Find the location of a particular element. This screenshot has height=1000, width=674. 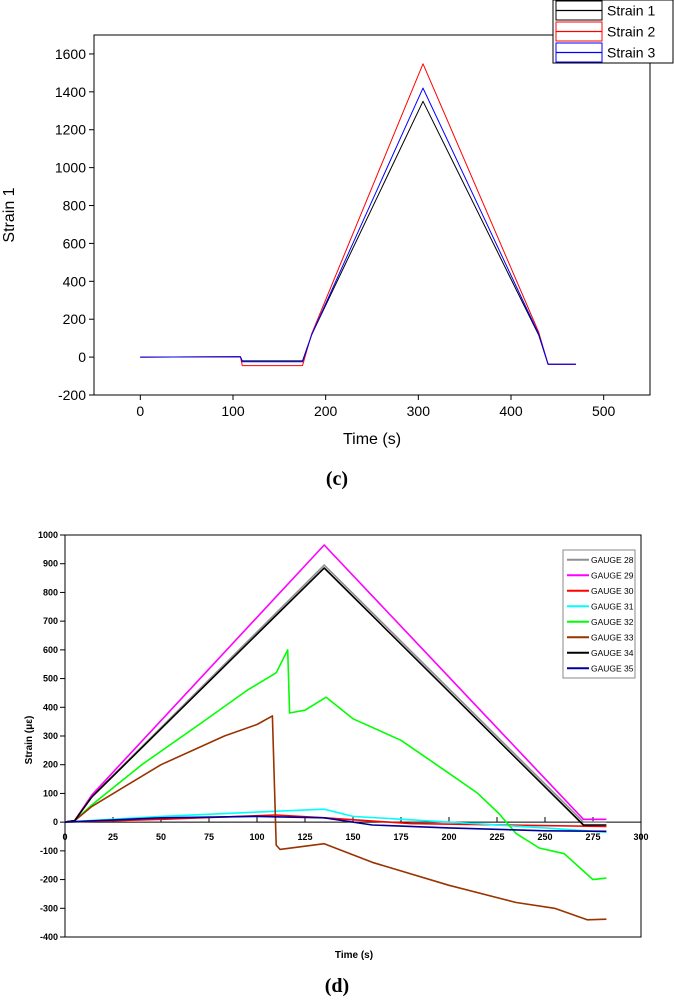

chart-c-x-tick-label: 300 is located at coordinates (419, 411).